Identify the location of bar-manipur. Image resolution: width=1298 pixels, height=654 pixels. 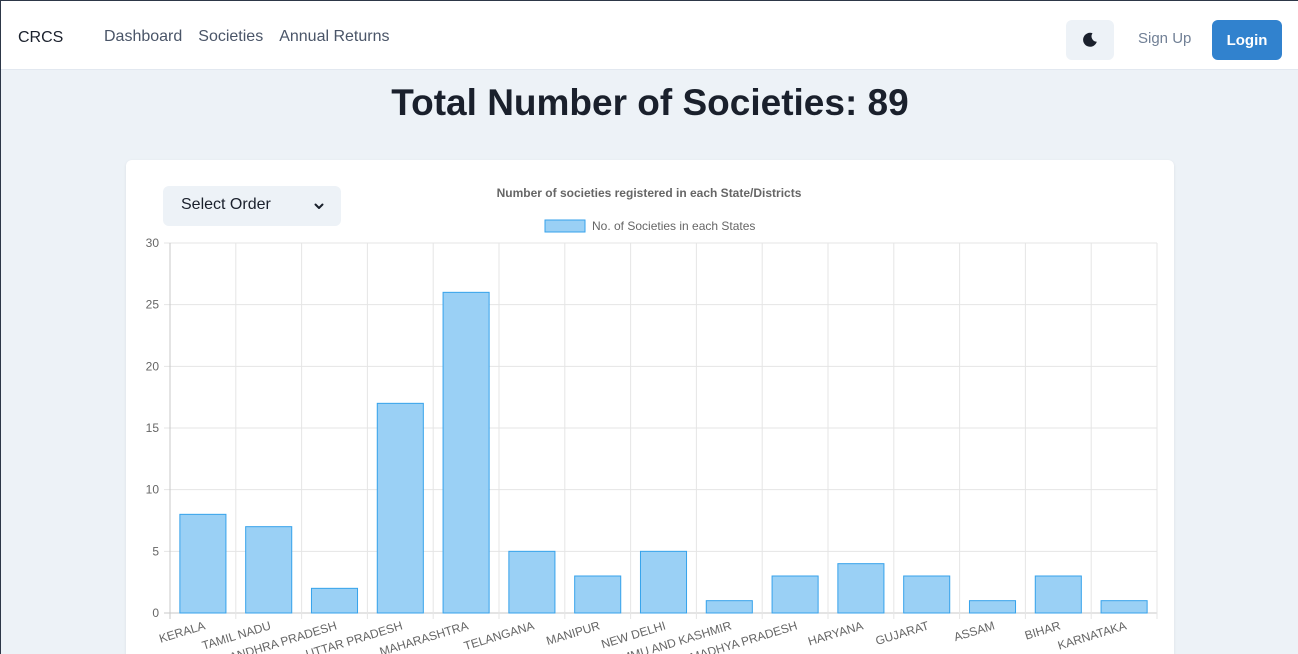
(598, 594).